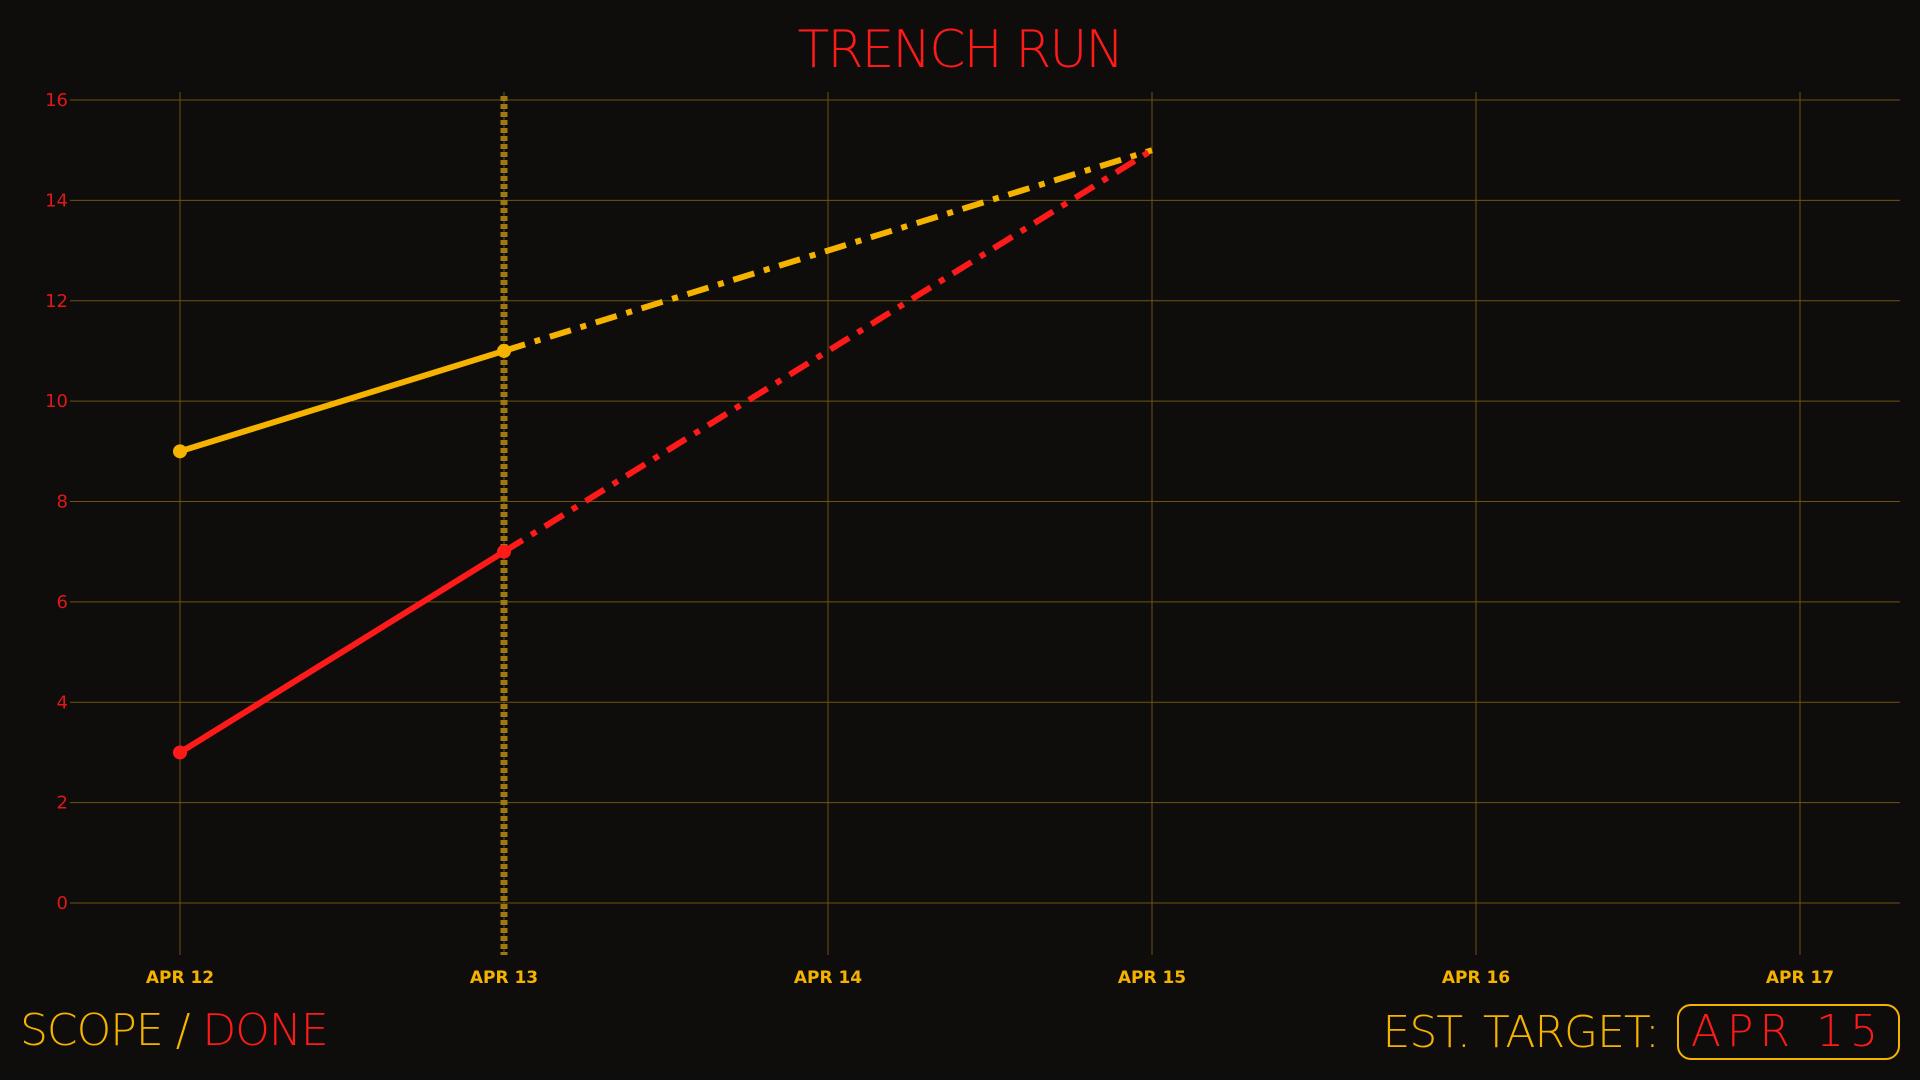 The image size is (1920, 1080). Describe the element at coordinates (342, 401) in the screenshot. I see `scope-actual-line` at that location.